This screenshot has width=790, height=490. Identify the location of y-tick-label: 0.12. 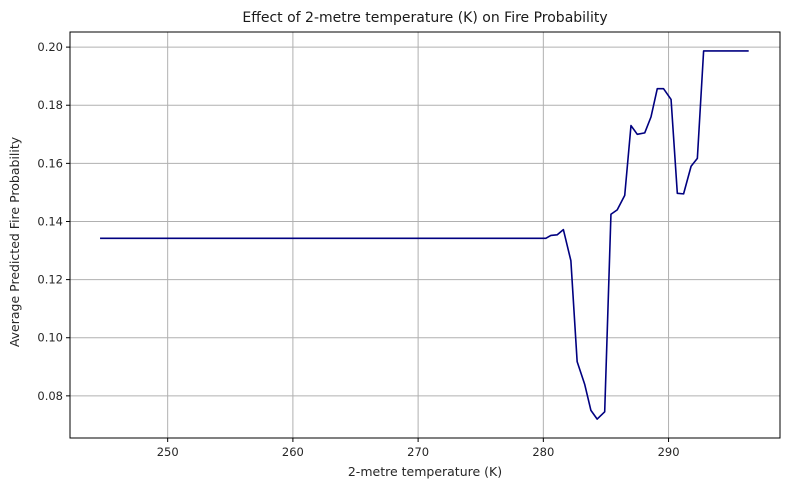
(50, 280).